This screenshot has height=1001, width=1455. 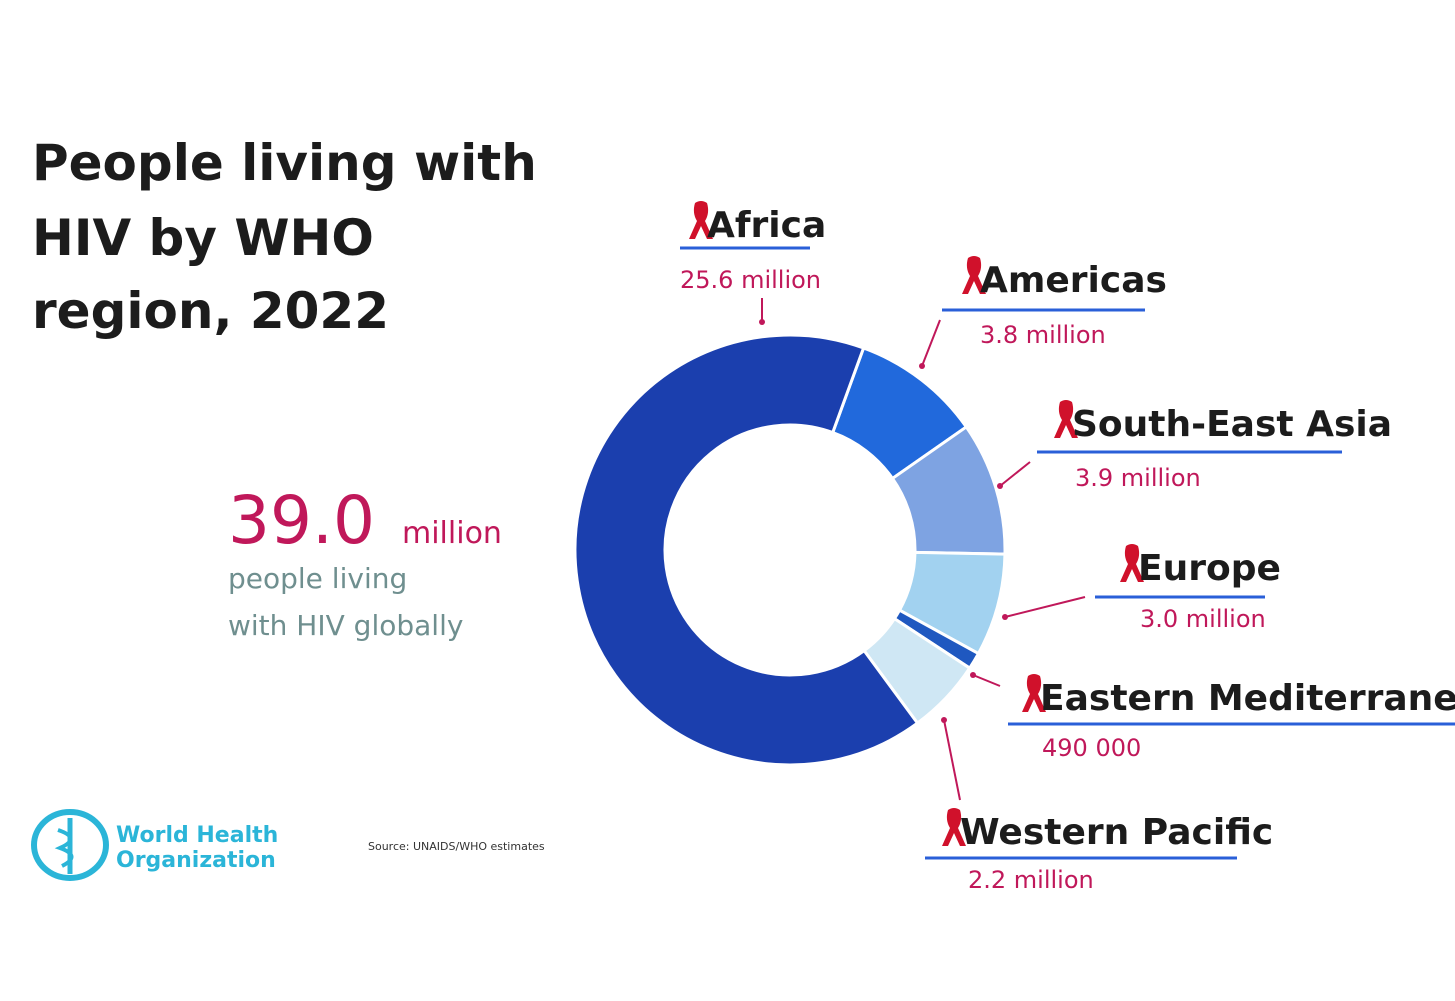 I want to click on value-label: 3.9 million, so click(x=1138, y=478).